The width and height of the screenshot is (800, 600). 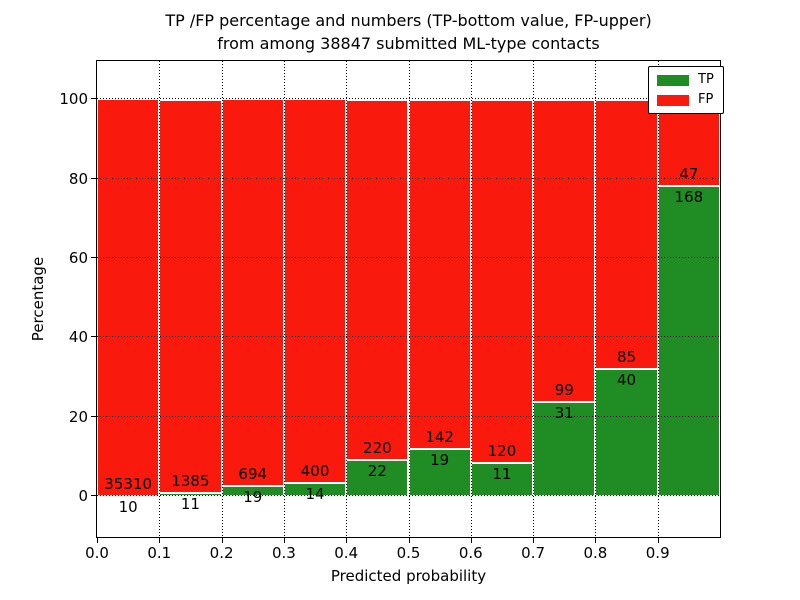 I want to click on x-tick-label: 0.8, so click(x=595, y=553).